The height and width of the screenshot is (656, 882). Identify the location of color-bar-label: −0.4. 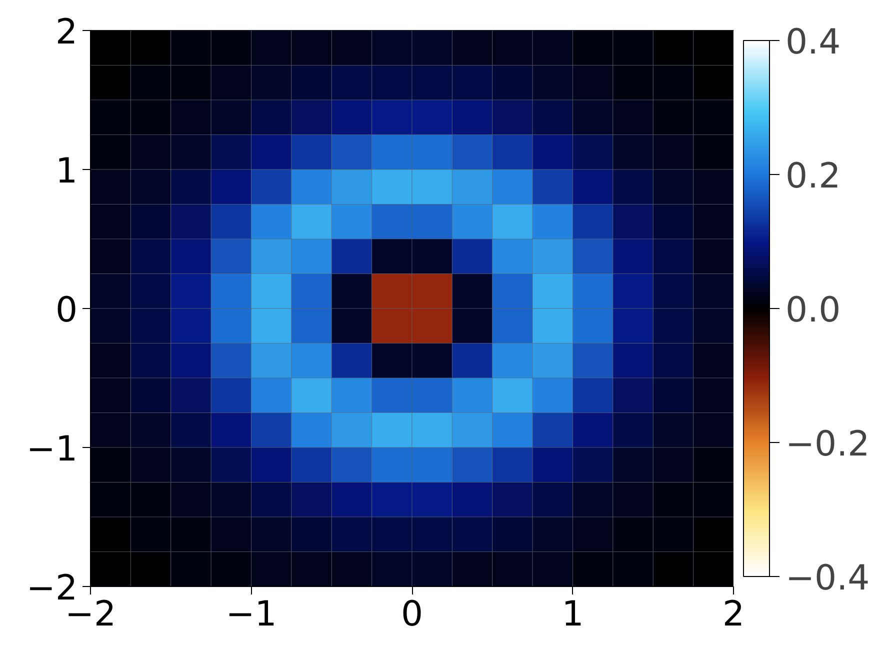
(828, 578).